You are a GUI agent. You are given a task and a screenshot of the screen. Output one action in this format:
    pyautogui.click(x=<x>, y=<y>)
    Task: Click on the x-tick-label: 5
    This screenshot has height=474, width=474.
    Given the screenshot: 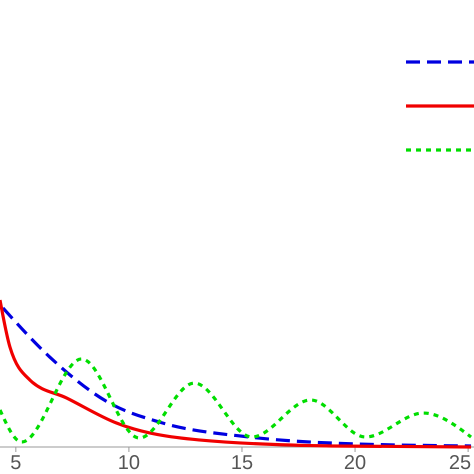 What is the action you would take?
    pyautogui.click(x=16, y=463)
    